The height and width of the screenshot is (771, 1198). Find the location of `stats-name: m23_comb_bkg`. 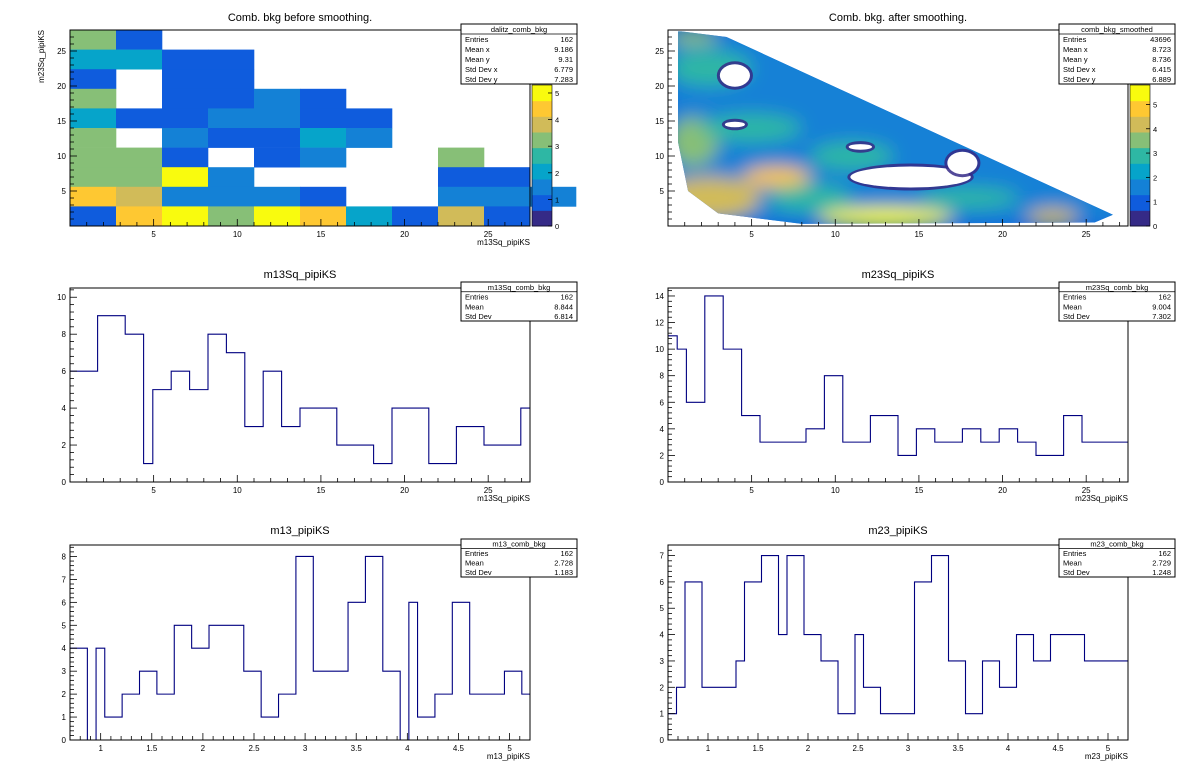

stats-name: m23_comb_bkg is located at coordinates (1116, 544).